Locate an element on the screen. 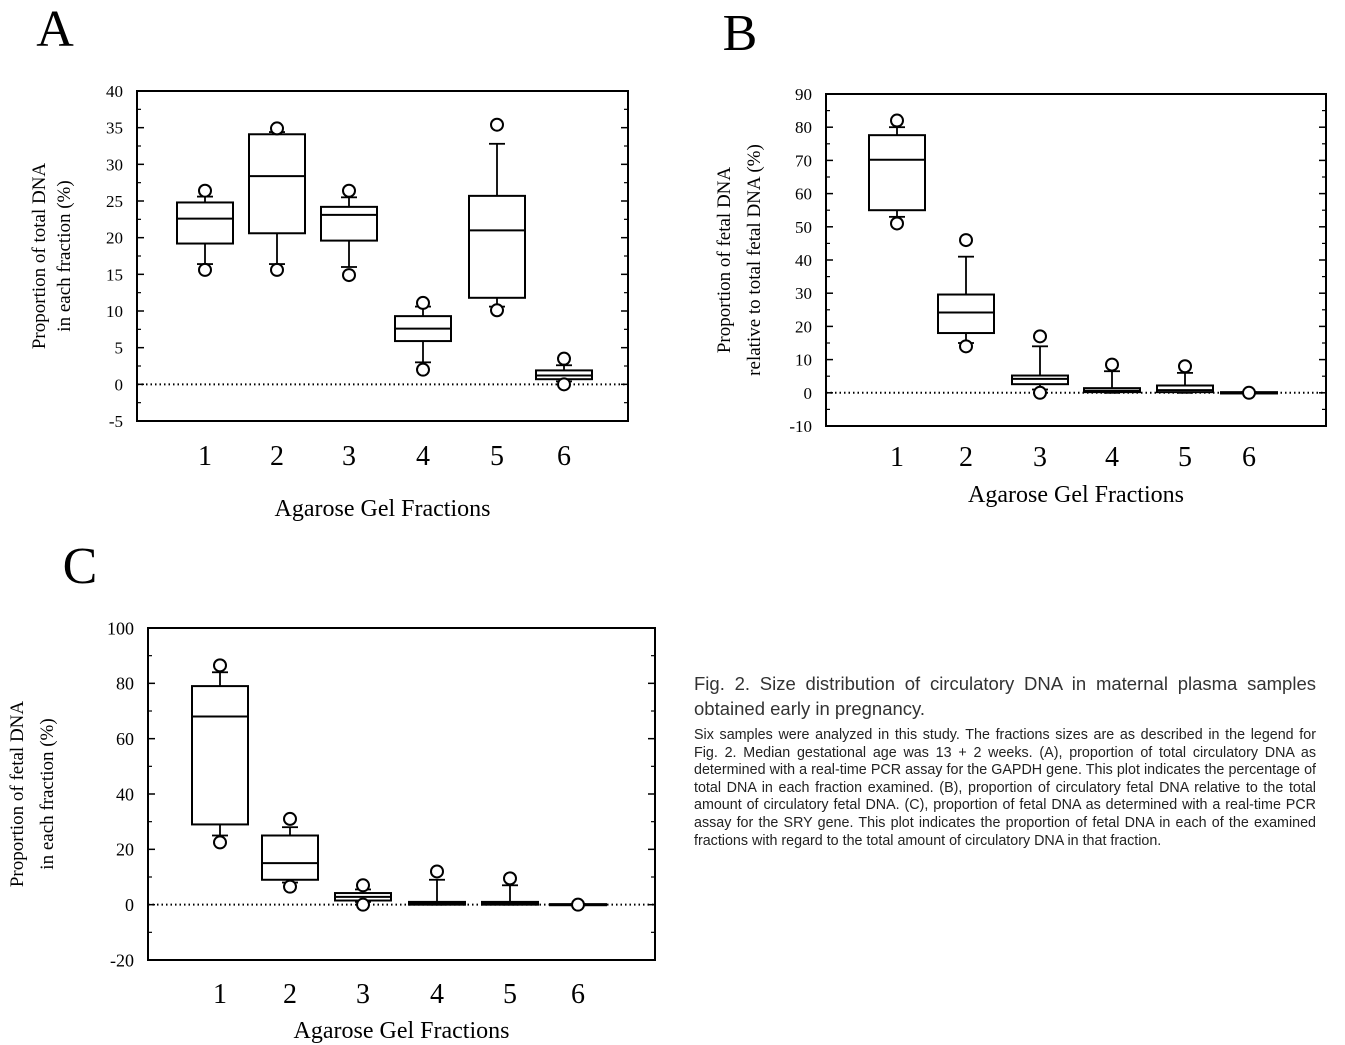  y-tick-label: 35 is located at coordinates (114, 128).